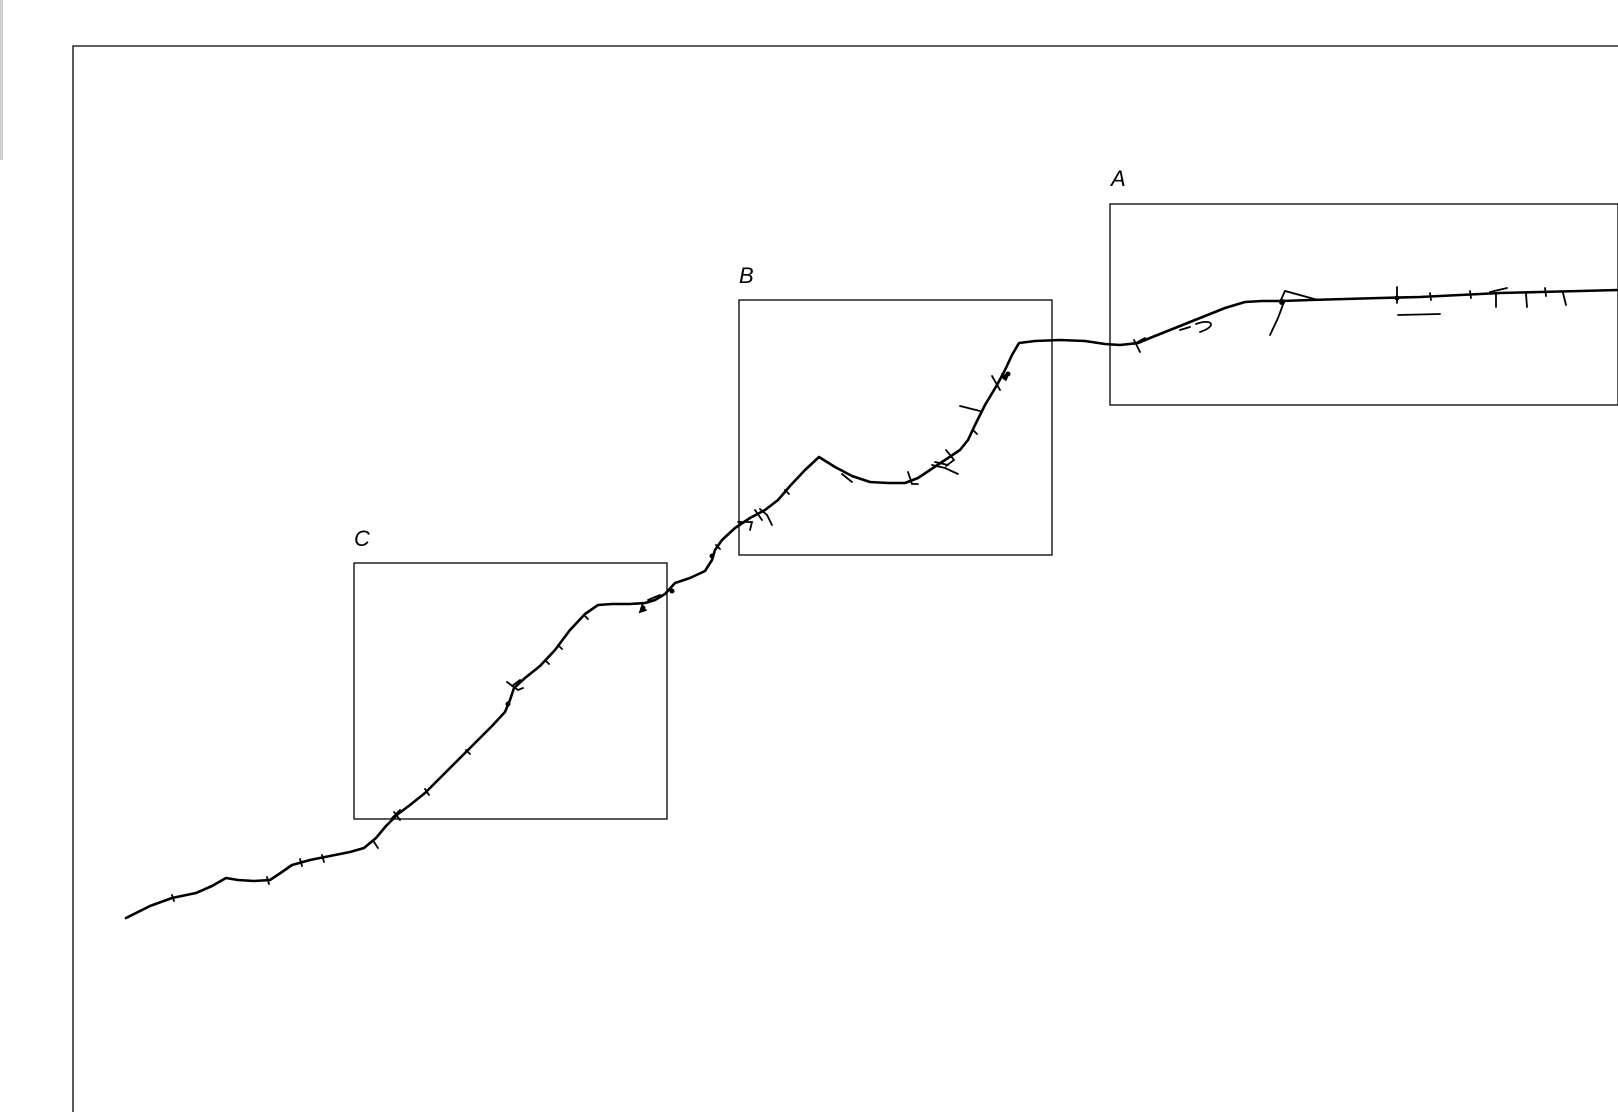 The image size is (1618, 1117). Describe the element at coordinates (1363, 304) in the screenshot. I see `region-box-a` at that location.